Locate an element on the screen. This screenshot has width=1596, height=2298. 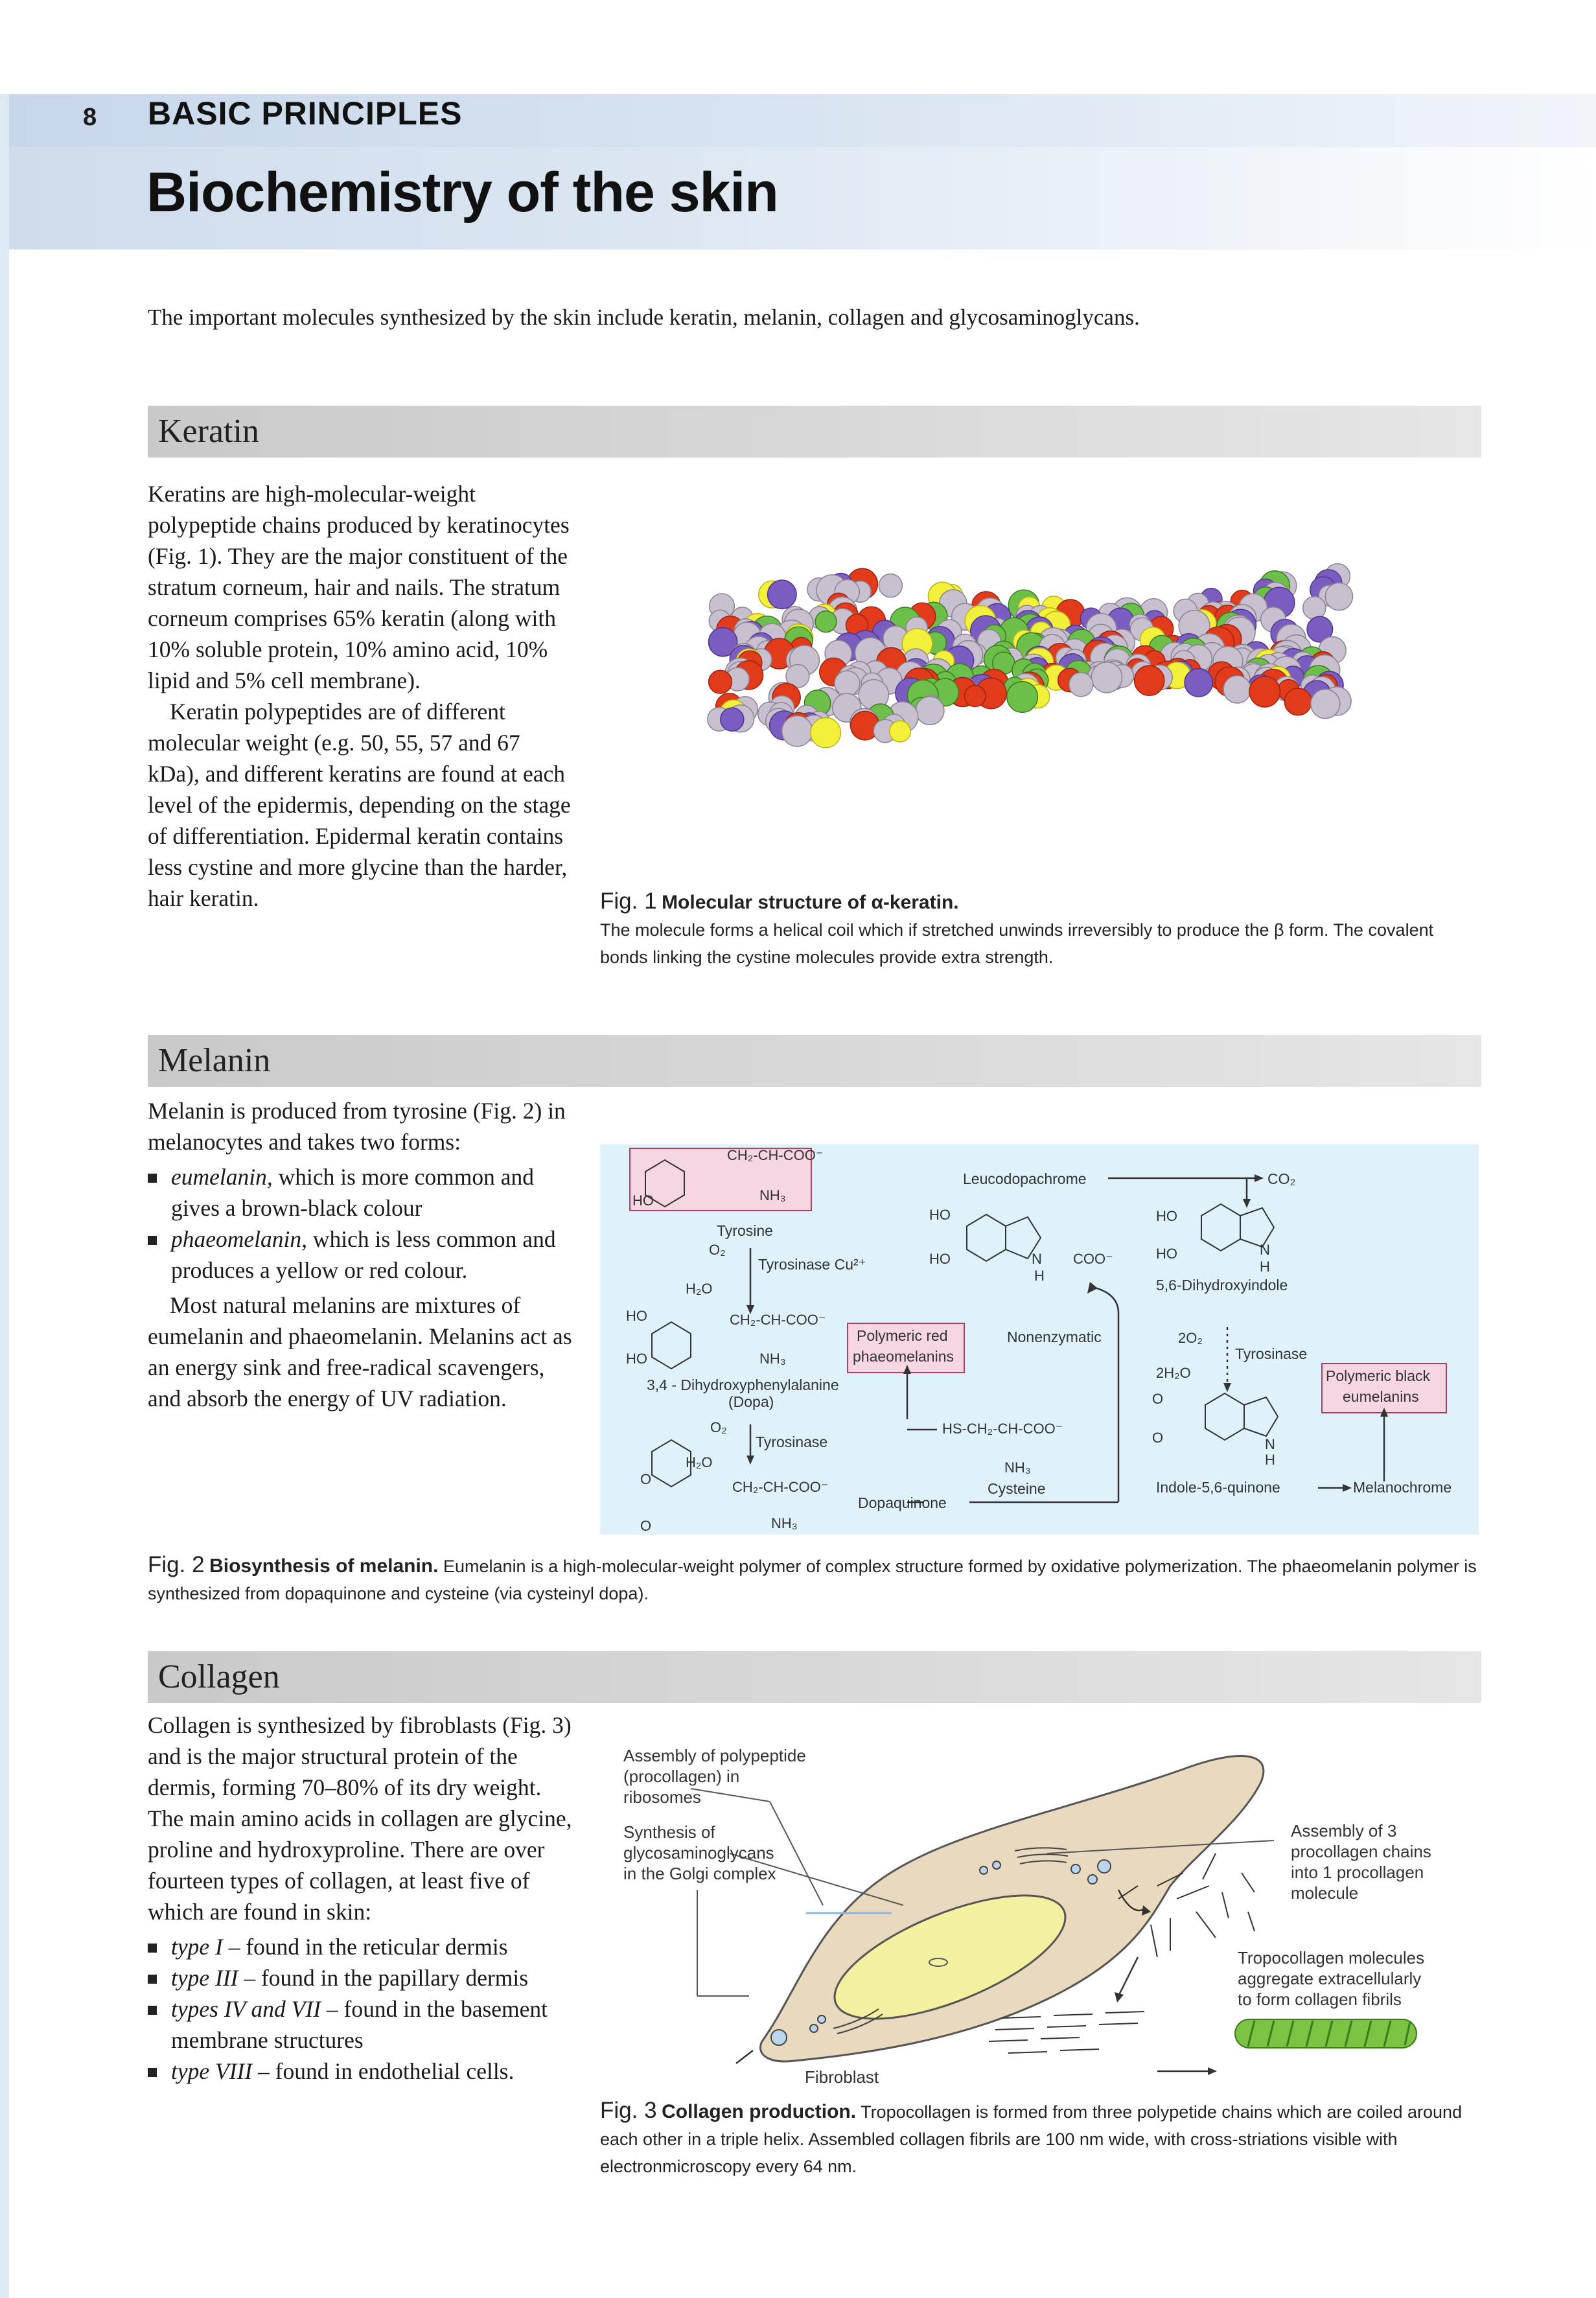
section-label: BASIC PRINCIPLES is located at coordinates (305, 114).